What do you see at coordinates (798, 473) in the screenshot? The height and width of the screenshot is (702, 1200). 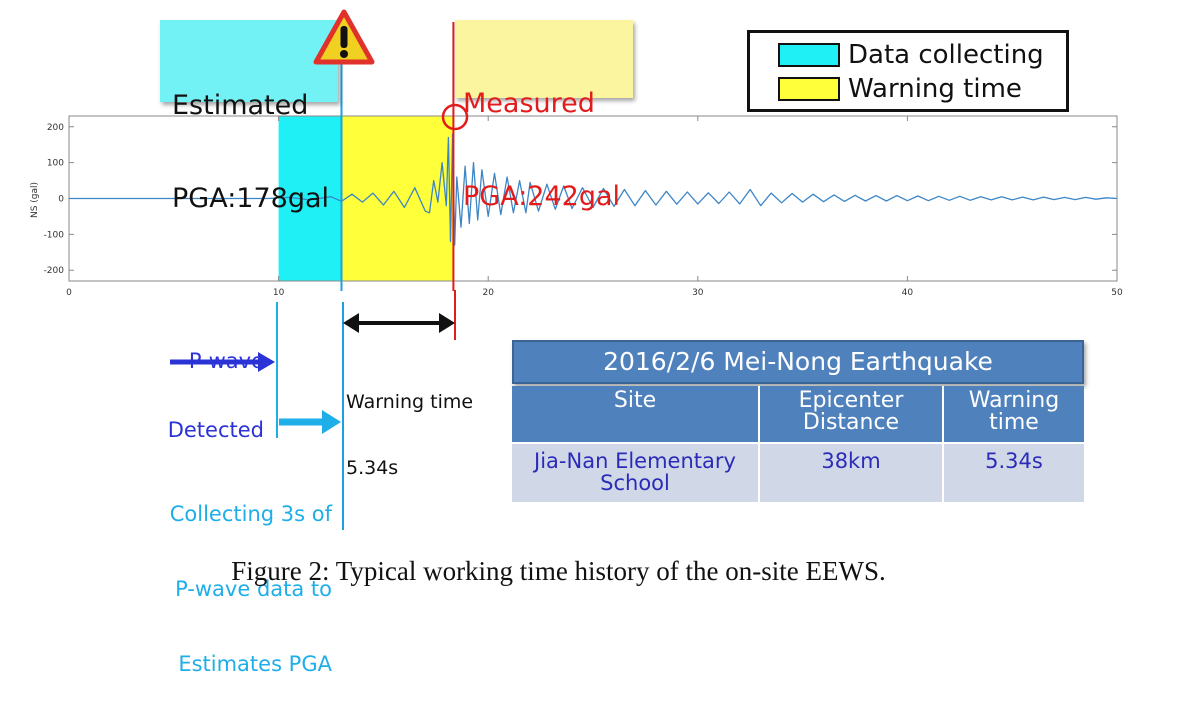 I see `table-data-row: Jia-Nan Elementary School 38km 5.34s` at bounding box center [798, 473].